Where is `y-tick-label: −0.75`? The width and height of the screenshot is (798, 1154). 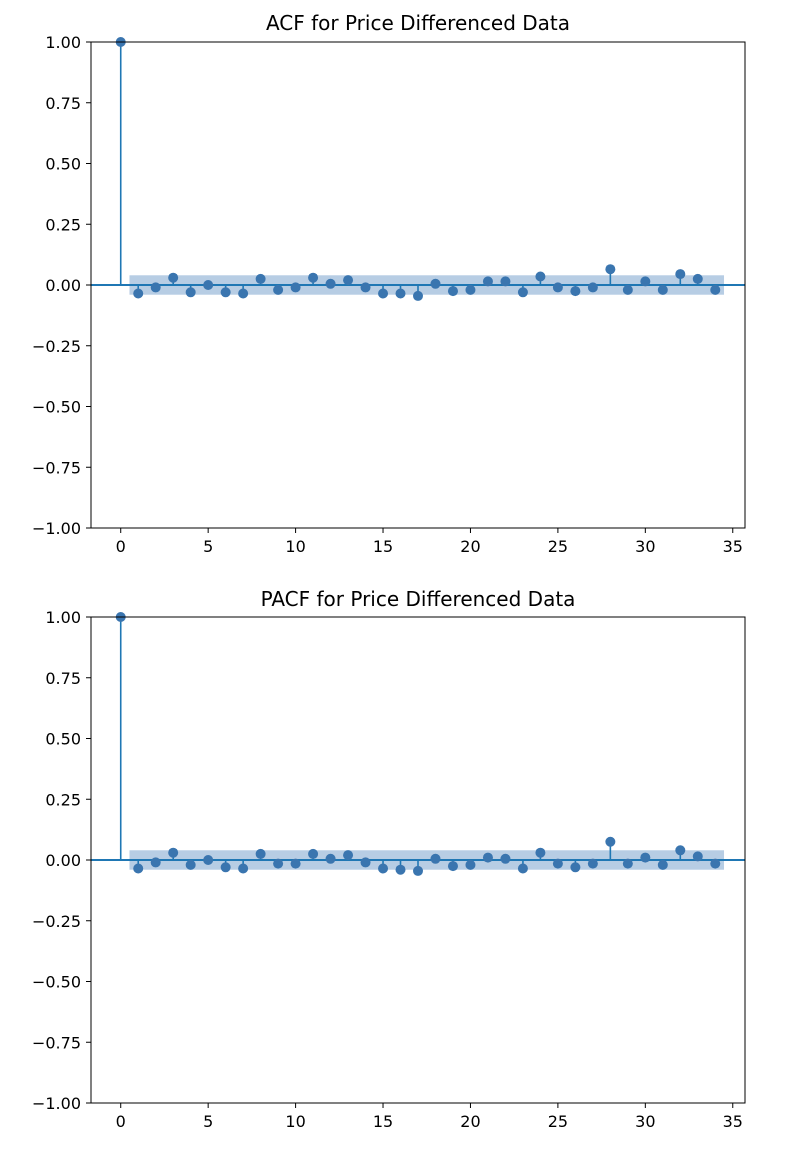
y-tick-label: −0.75 is located at coordinates (56, 1042).